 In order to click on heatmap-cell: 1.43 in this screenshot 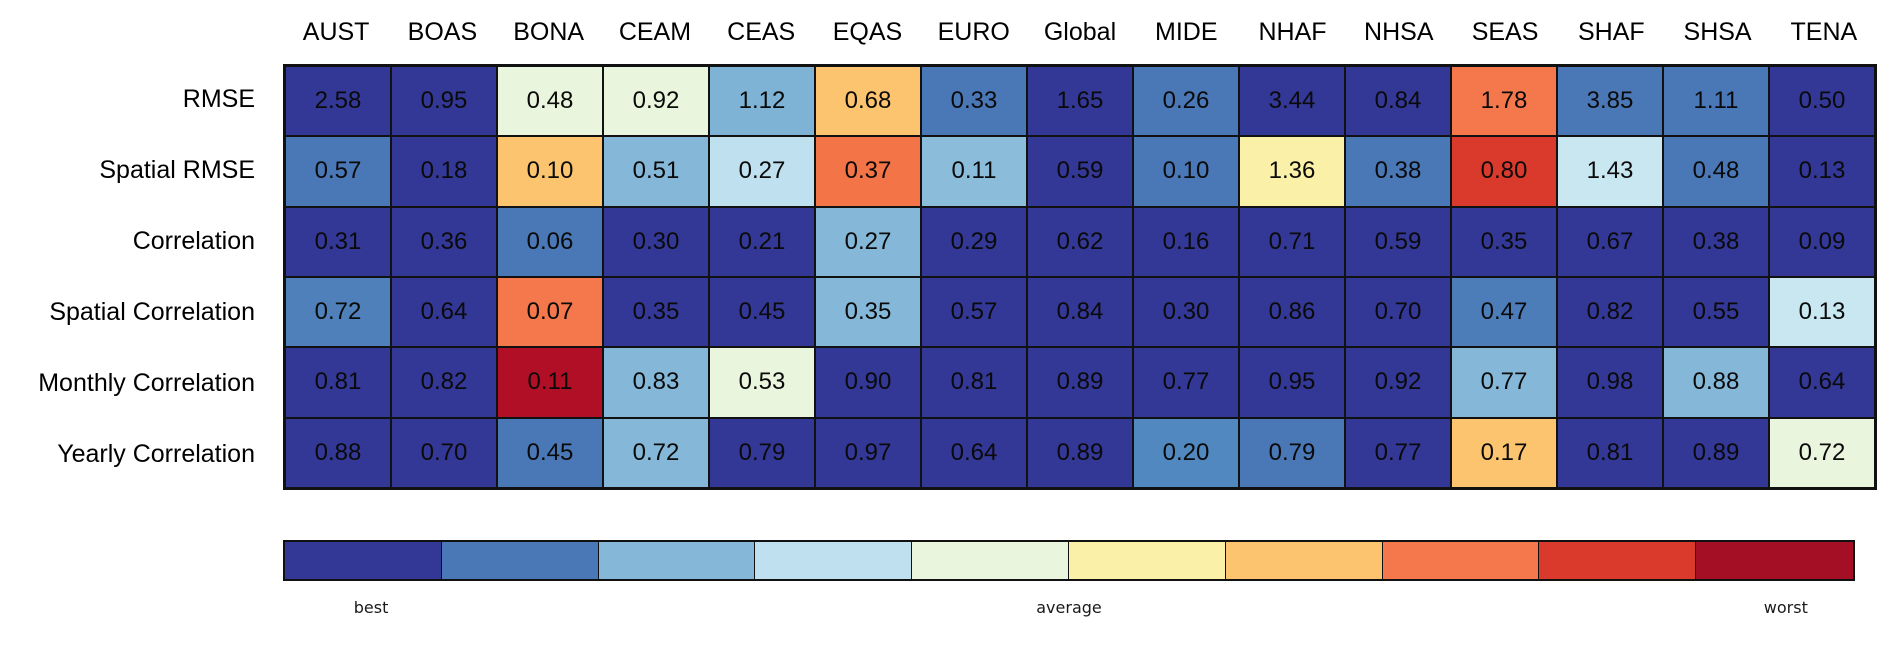, I will do `click(1610, 171)`.